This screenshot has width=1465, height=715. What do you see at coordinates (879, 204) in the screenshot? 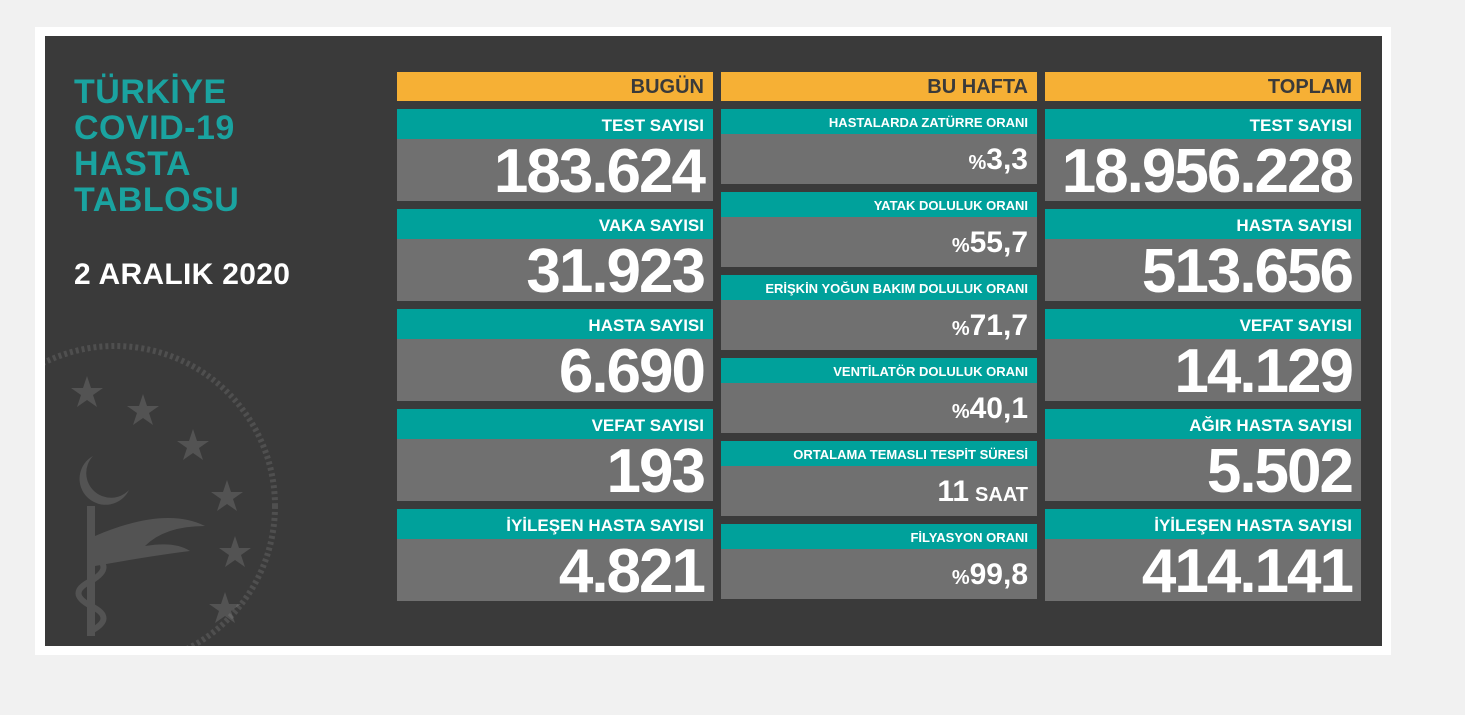
I see `stat-label: YATAK DOLULUK ORANI` at bounding box center [879, 204].